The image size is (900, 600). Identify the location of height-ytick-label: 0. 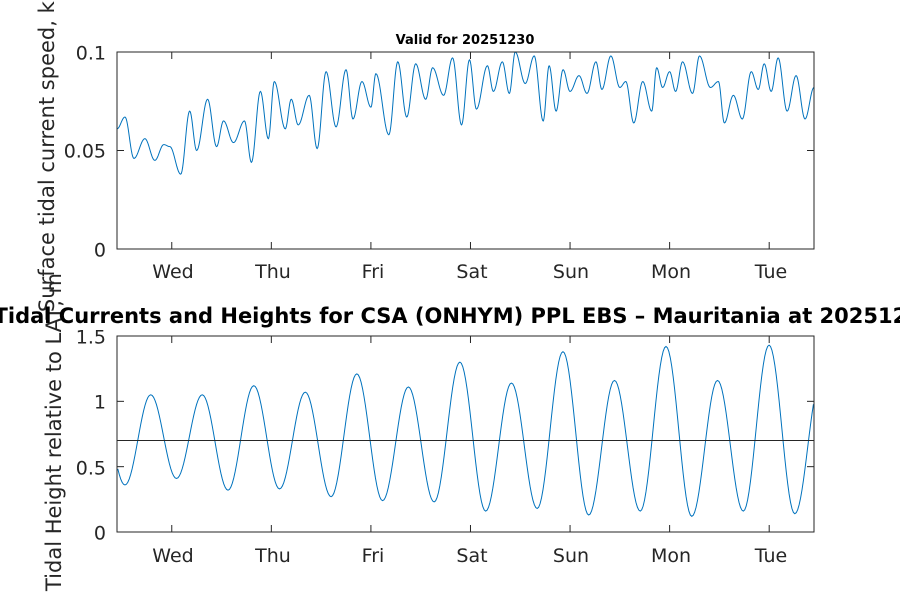
(100, 534).